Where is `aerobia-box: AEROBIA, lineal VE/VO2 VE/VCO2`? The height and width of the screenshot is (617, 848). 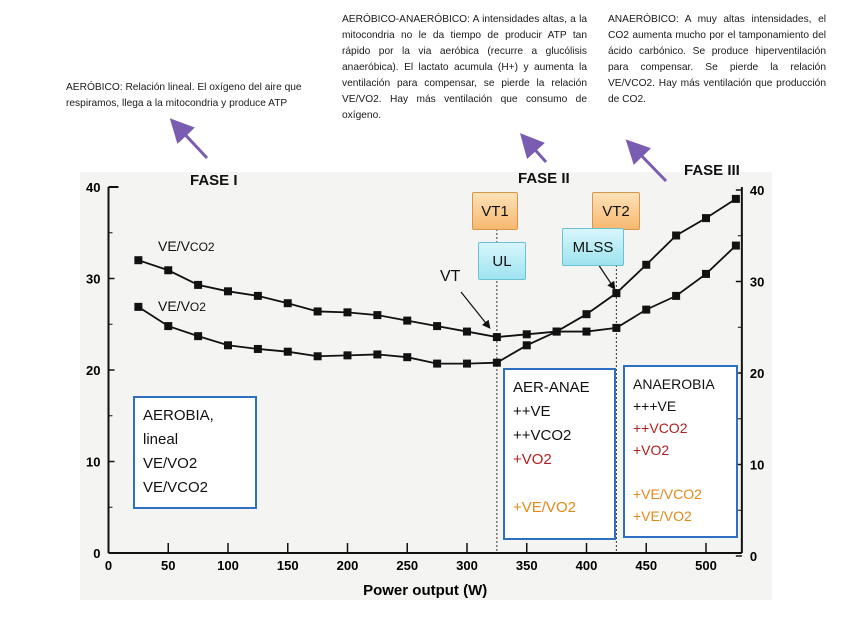
aerobia-box: AEROBIA, lineal VE/VO2 VE/VCO2 is located at coordinates (195, 452).